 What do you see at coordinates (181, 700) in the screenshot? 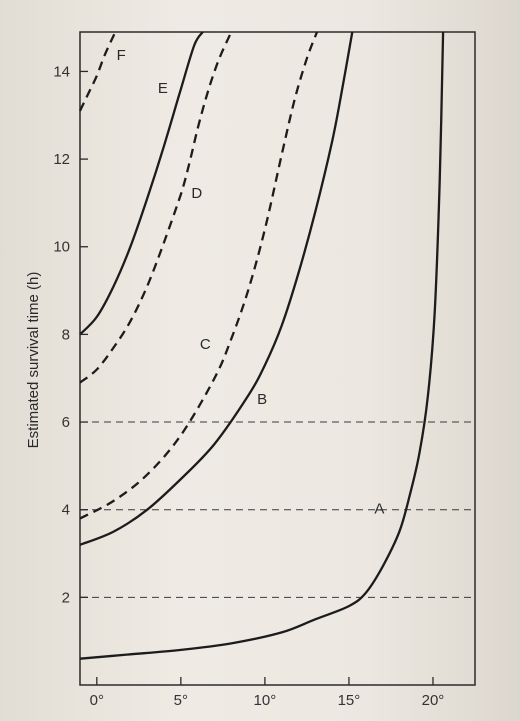
I see `x-tick-label: 5°` at bounding box center [181, 700].